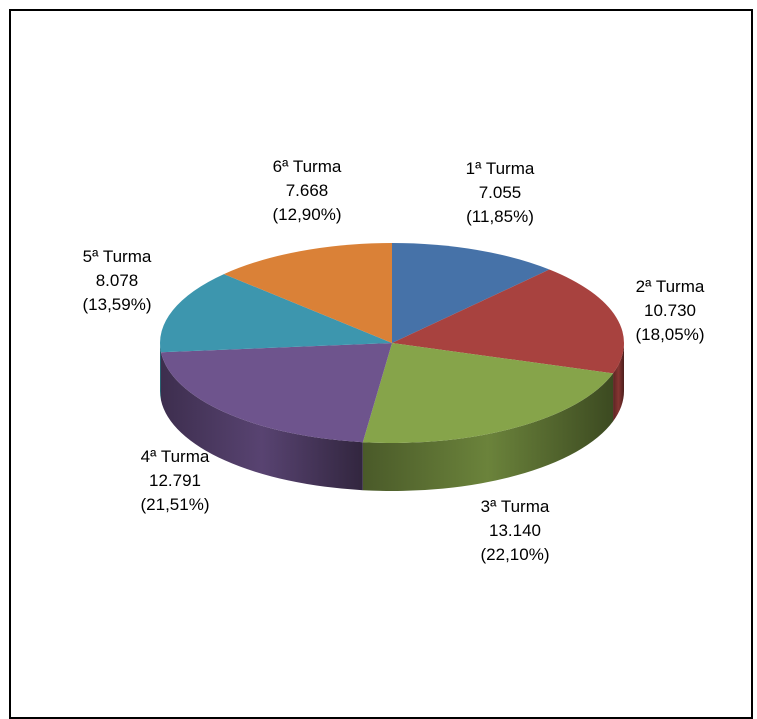  I want to click on slice-label-1: 1ª Turma 7.055 (11,85%), so click(500, 192).